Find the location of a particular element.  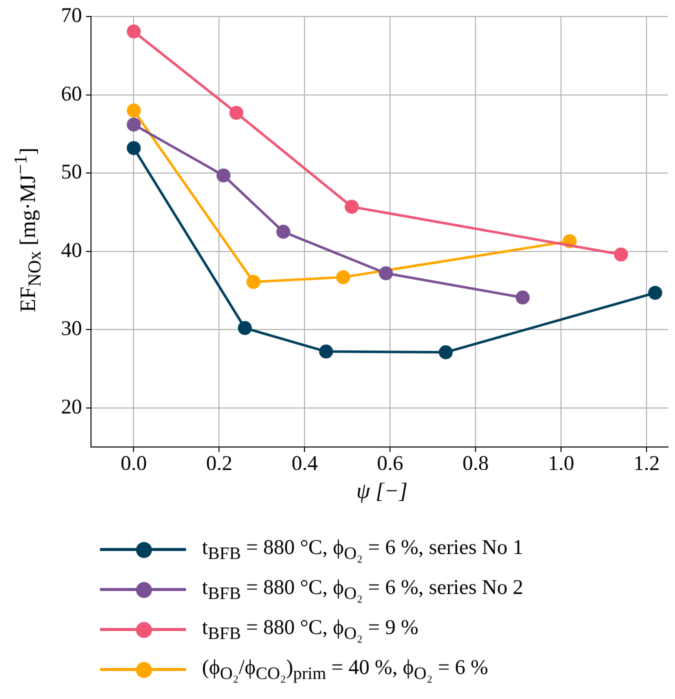

x-tick-label: 1.0 is located at coordinates (561, 463).